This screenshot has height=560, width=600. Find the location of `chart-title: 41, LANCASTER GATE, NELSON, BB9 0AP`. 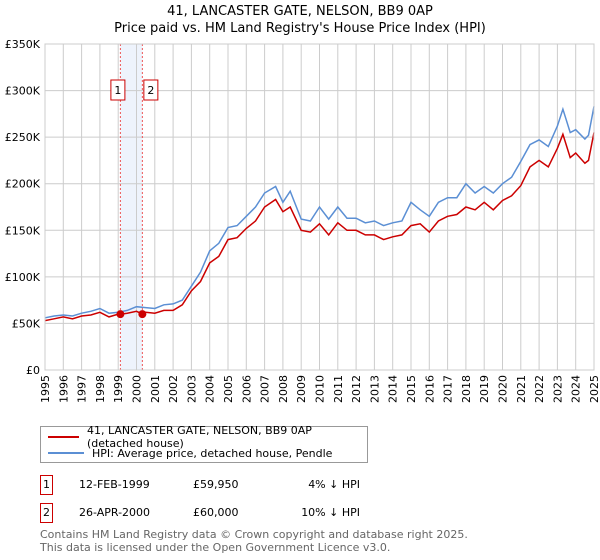

chart-title: 41, LANCASTER GATE, NELSON, BB9 0AP is located at coordinates (300, 11).